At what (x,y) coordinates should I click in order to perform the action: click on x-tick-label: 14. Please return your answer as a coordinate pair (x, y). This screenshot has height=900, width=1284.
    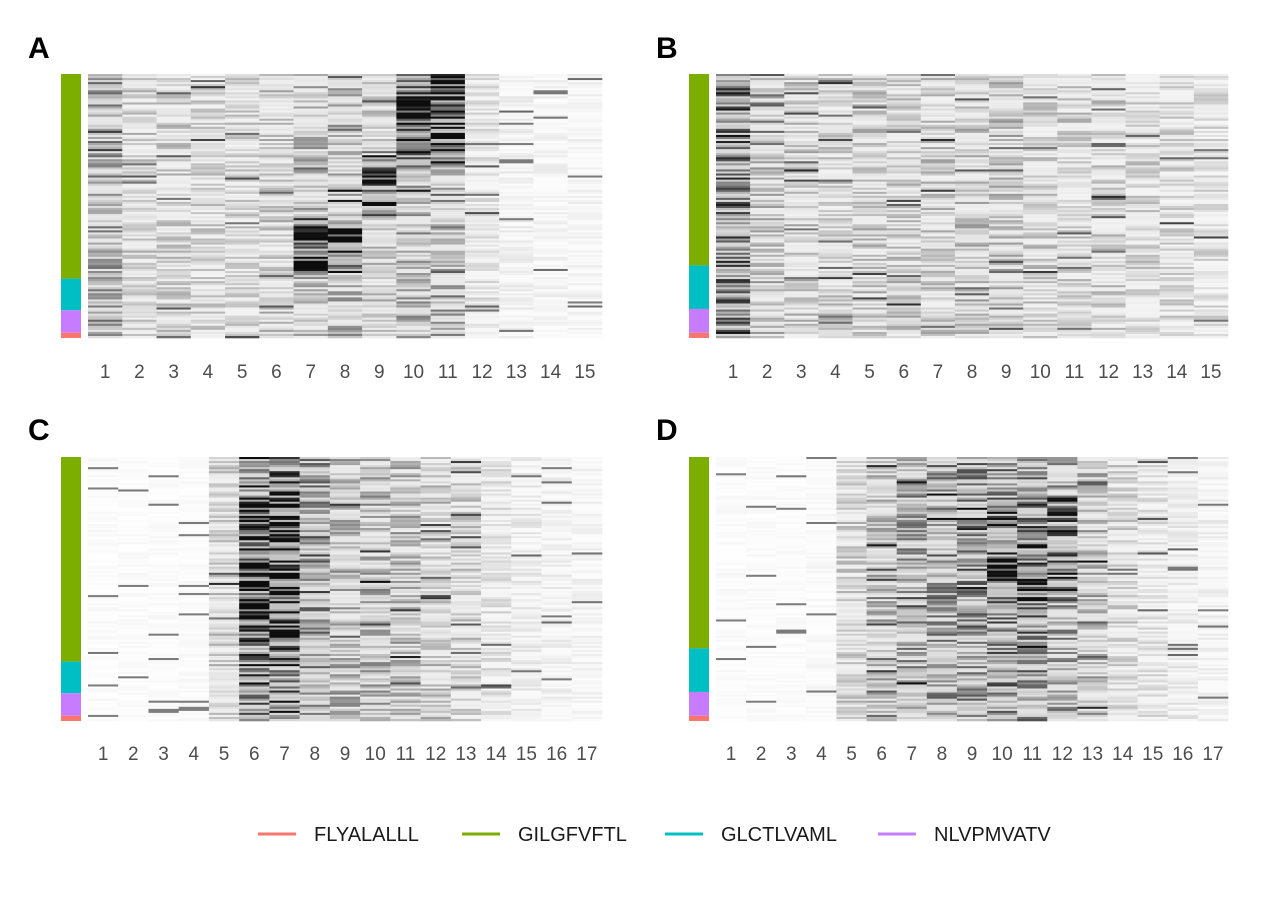
    Looking at the image, I should click on (551, 372).